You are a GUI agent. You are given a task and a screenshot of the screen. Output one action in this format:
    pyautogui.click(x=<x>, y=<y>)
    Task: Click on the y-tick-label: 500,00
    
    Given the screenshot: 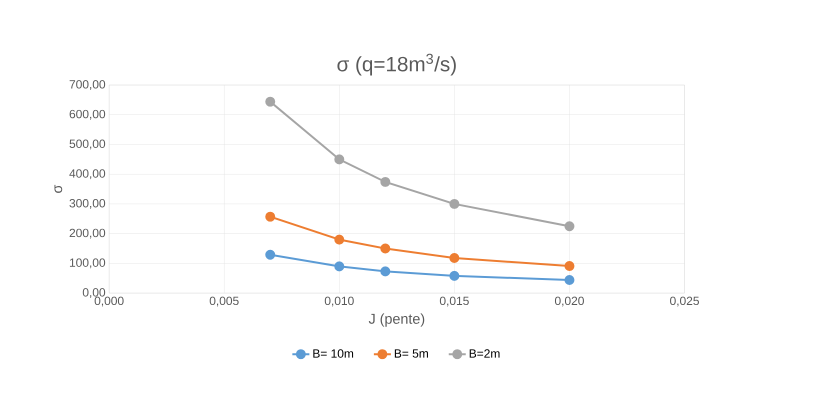 What is the action you would take?
    pyautogui.click(x=88, y=145)
    